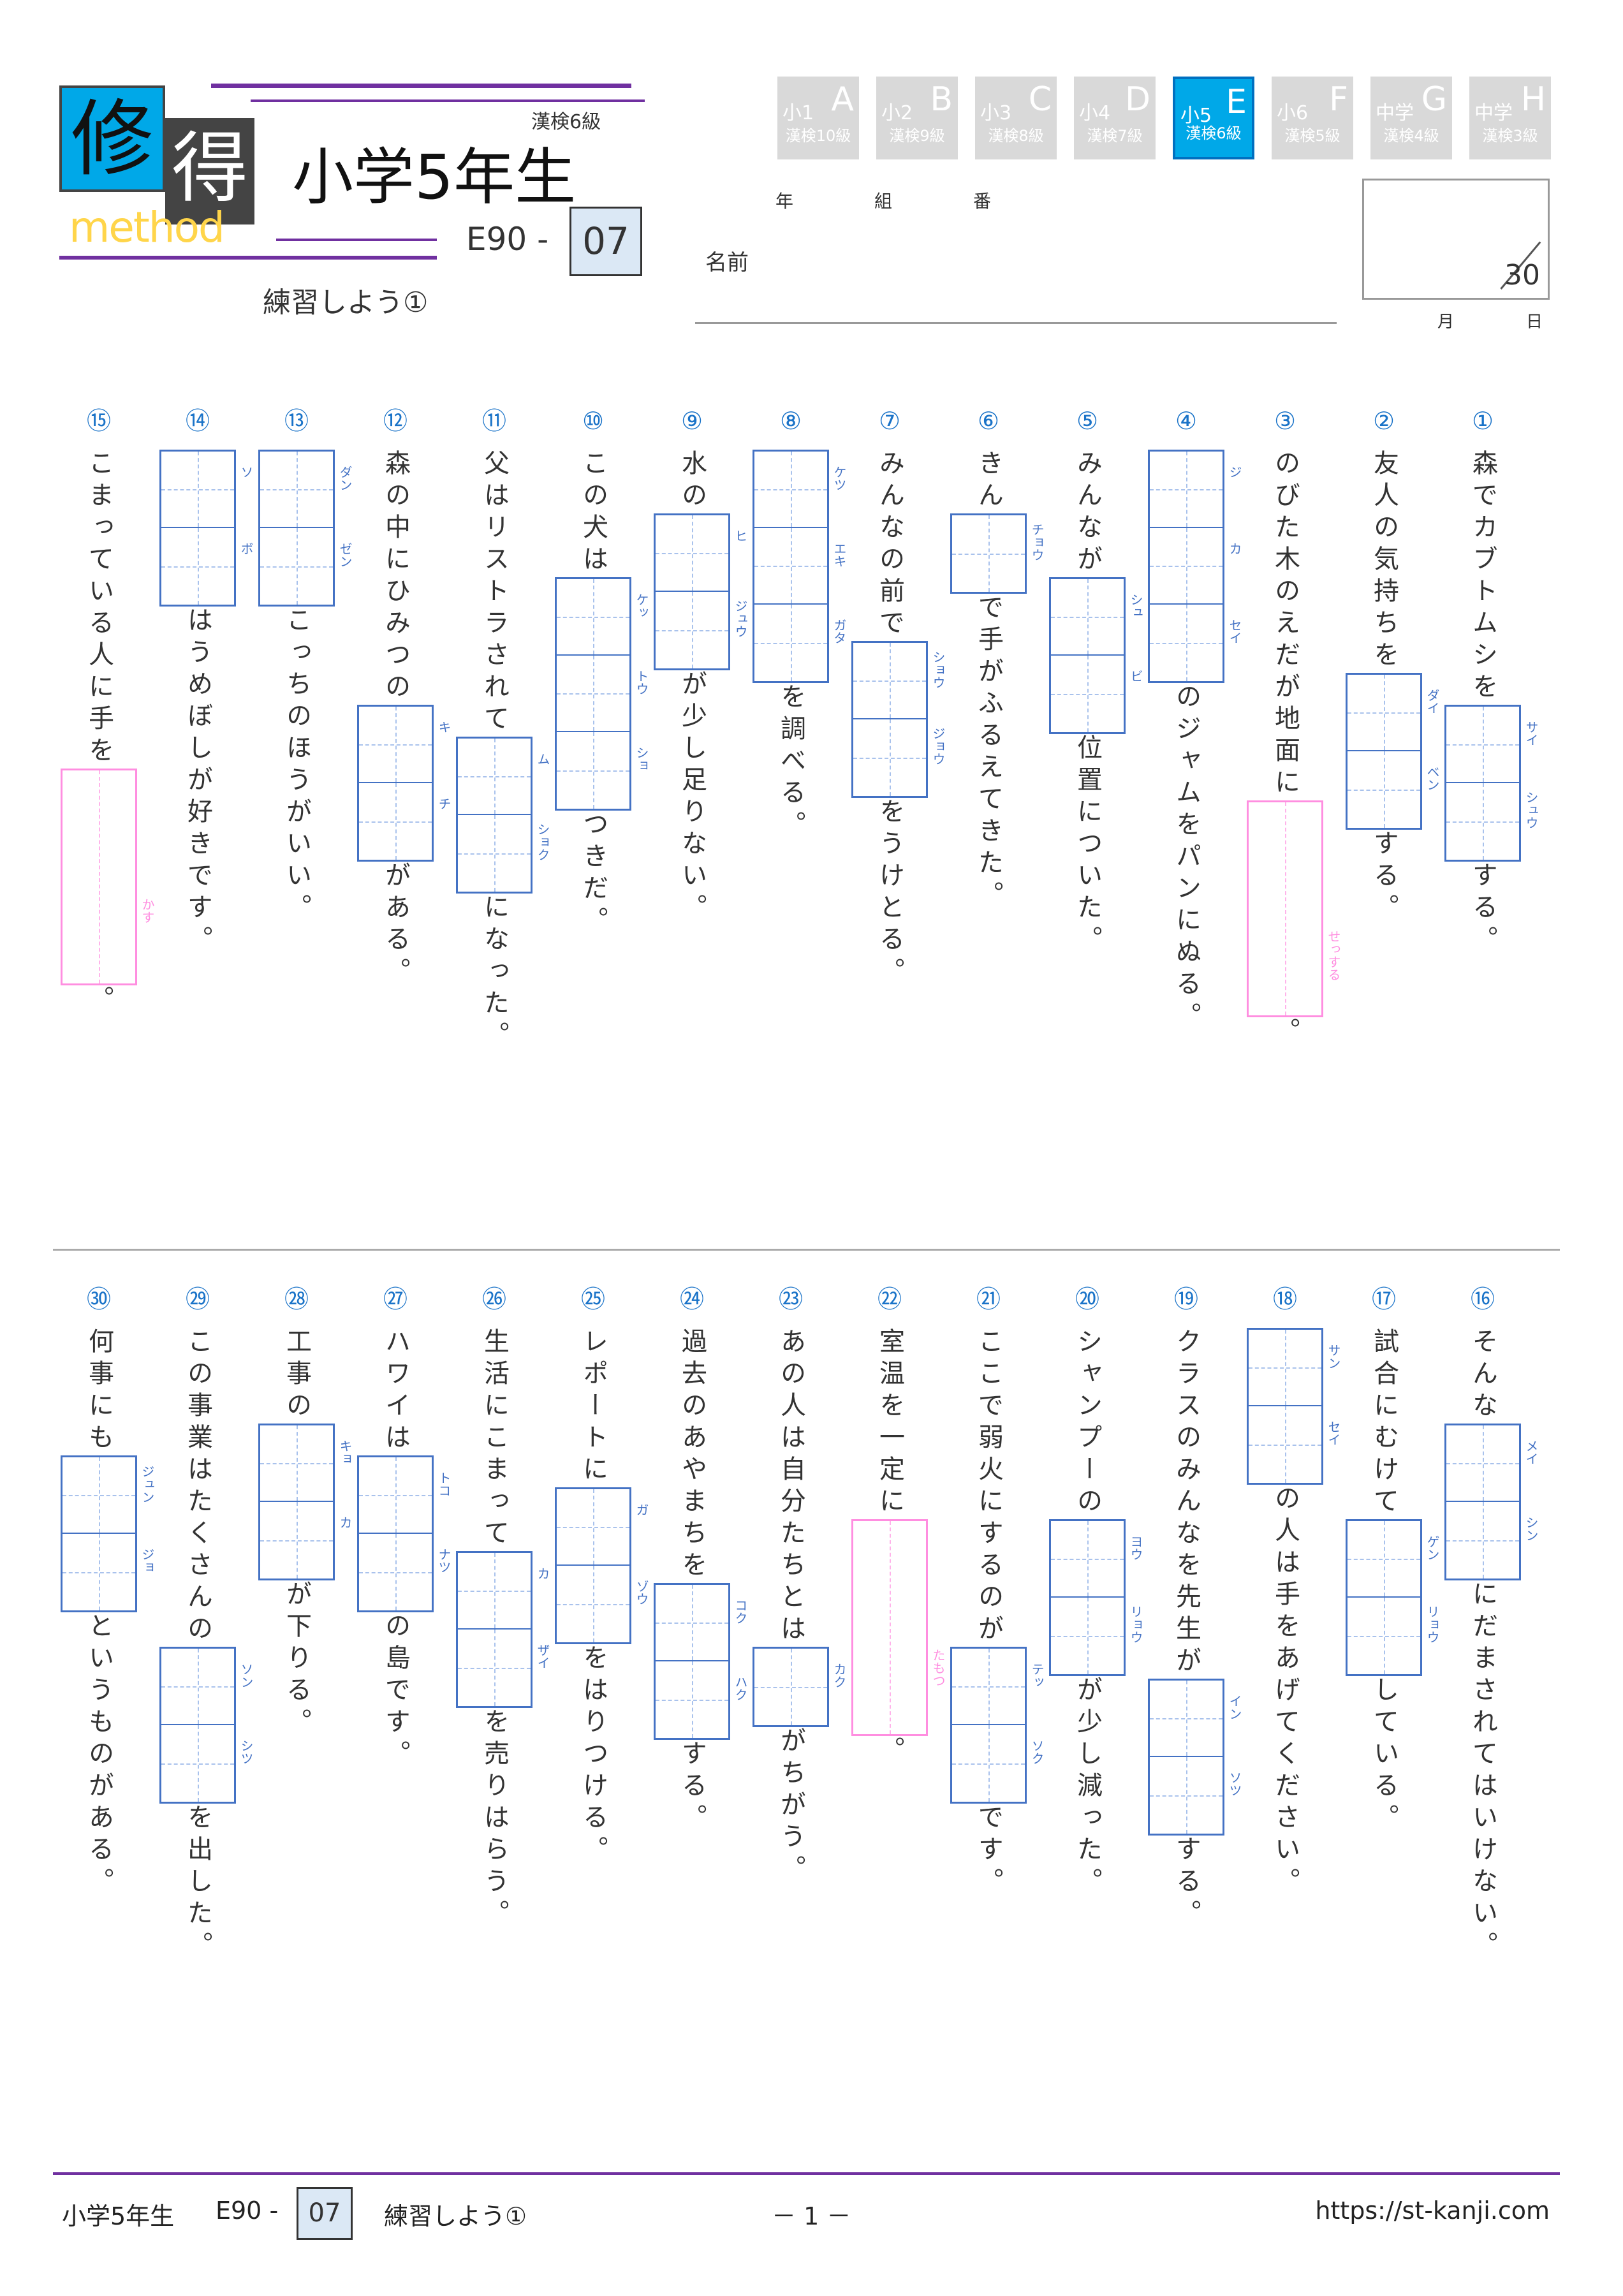 Image resolution: width=1623 pixels, height=2296 pixels. What do you see at coordinates (998, 1763) in the screenshot?
I see `answer-cell: ソク` at bounding box center [998, 1763].